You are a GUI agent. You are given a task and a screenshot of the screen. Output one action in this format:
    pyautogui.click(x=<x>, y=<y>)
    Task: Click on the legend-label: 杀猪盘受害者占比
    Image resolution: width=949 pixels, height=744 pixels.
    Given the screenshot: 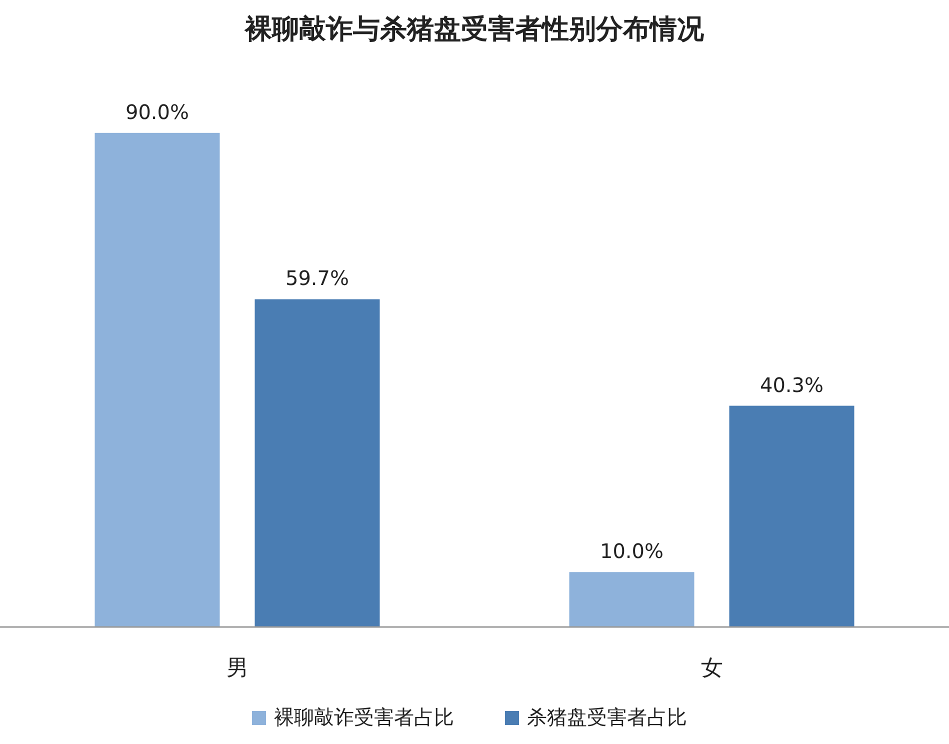 What is the action you would take?
    pyautogui.click(x=607, y=717)
    